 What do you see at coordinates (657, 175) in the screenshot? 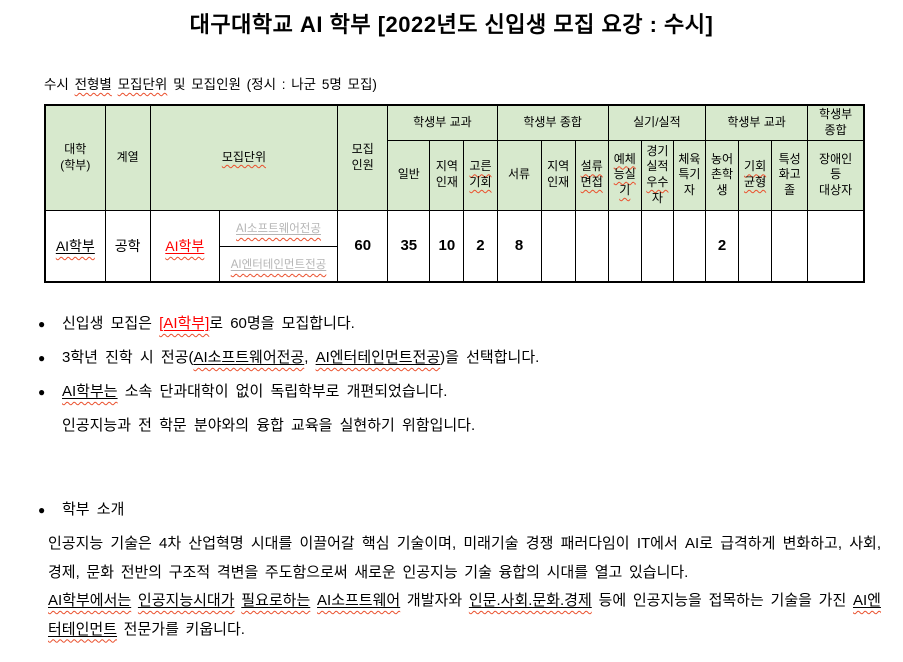
I see `sub-header-sports-record: 경기 실적 우수 자` at bounding box center [657, 175].